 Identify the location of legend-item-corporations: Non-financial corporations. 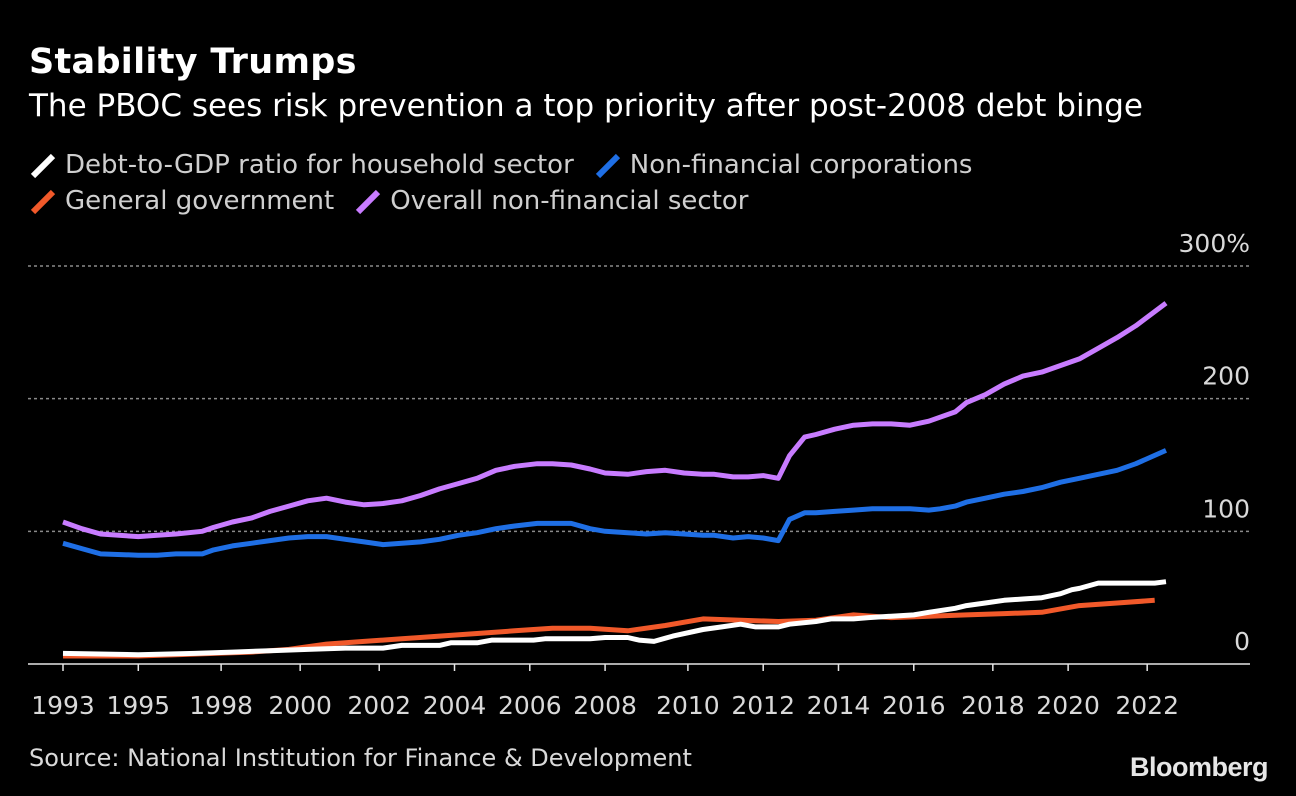
(783, 165).